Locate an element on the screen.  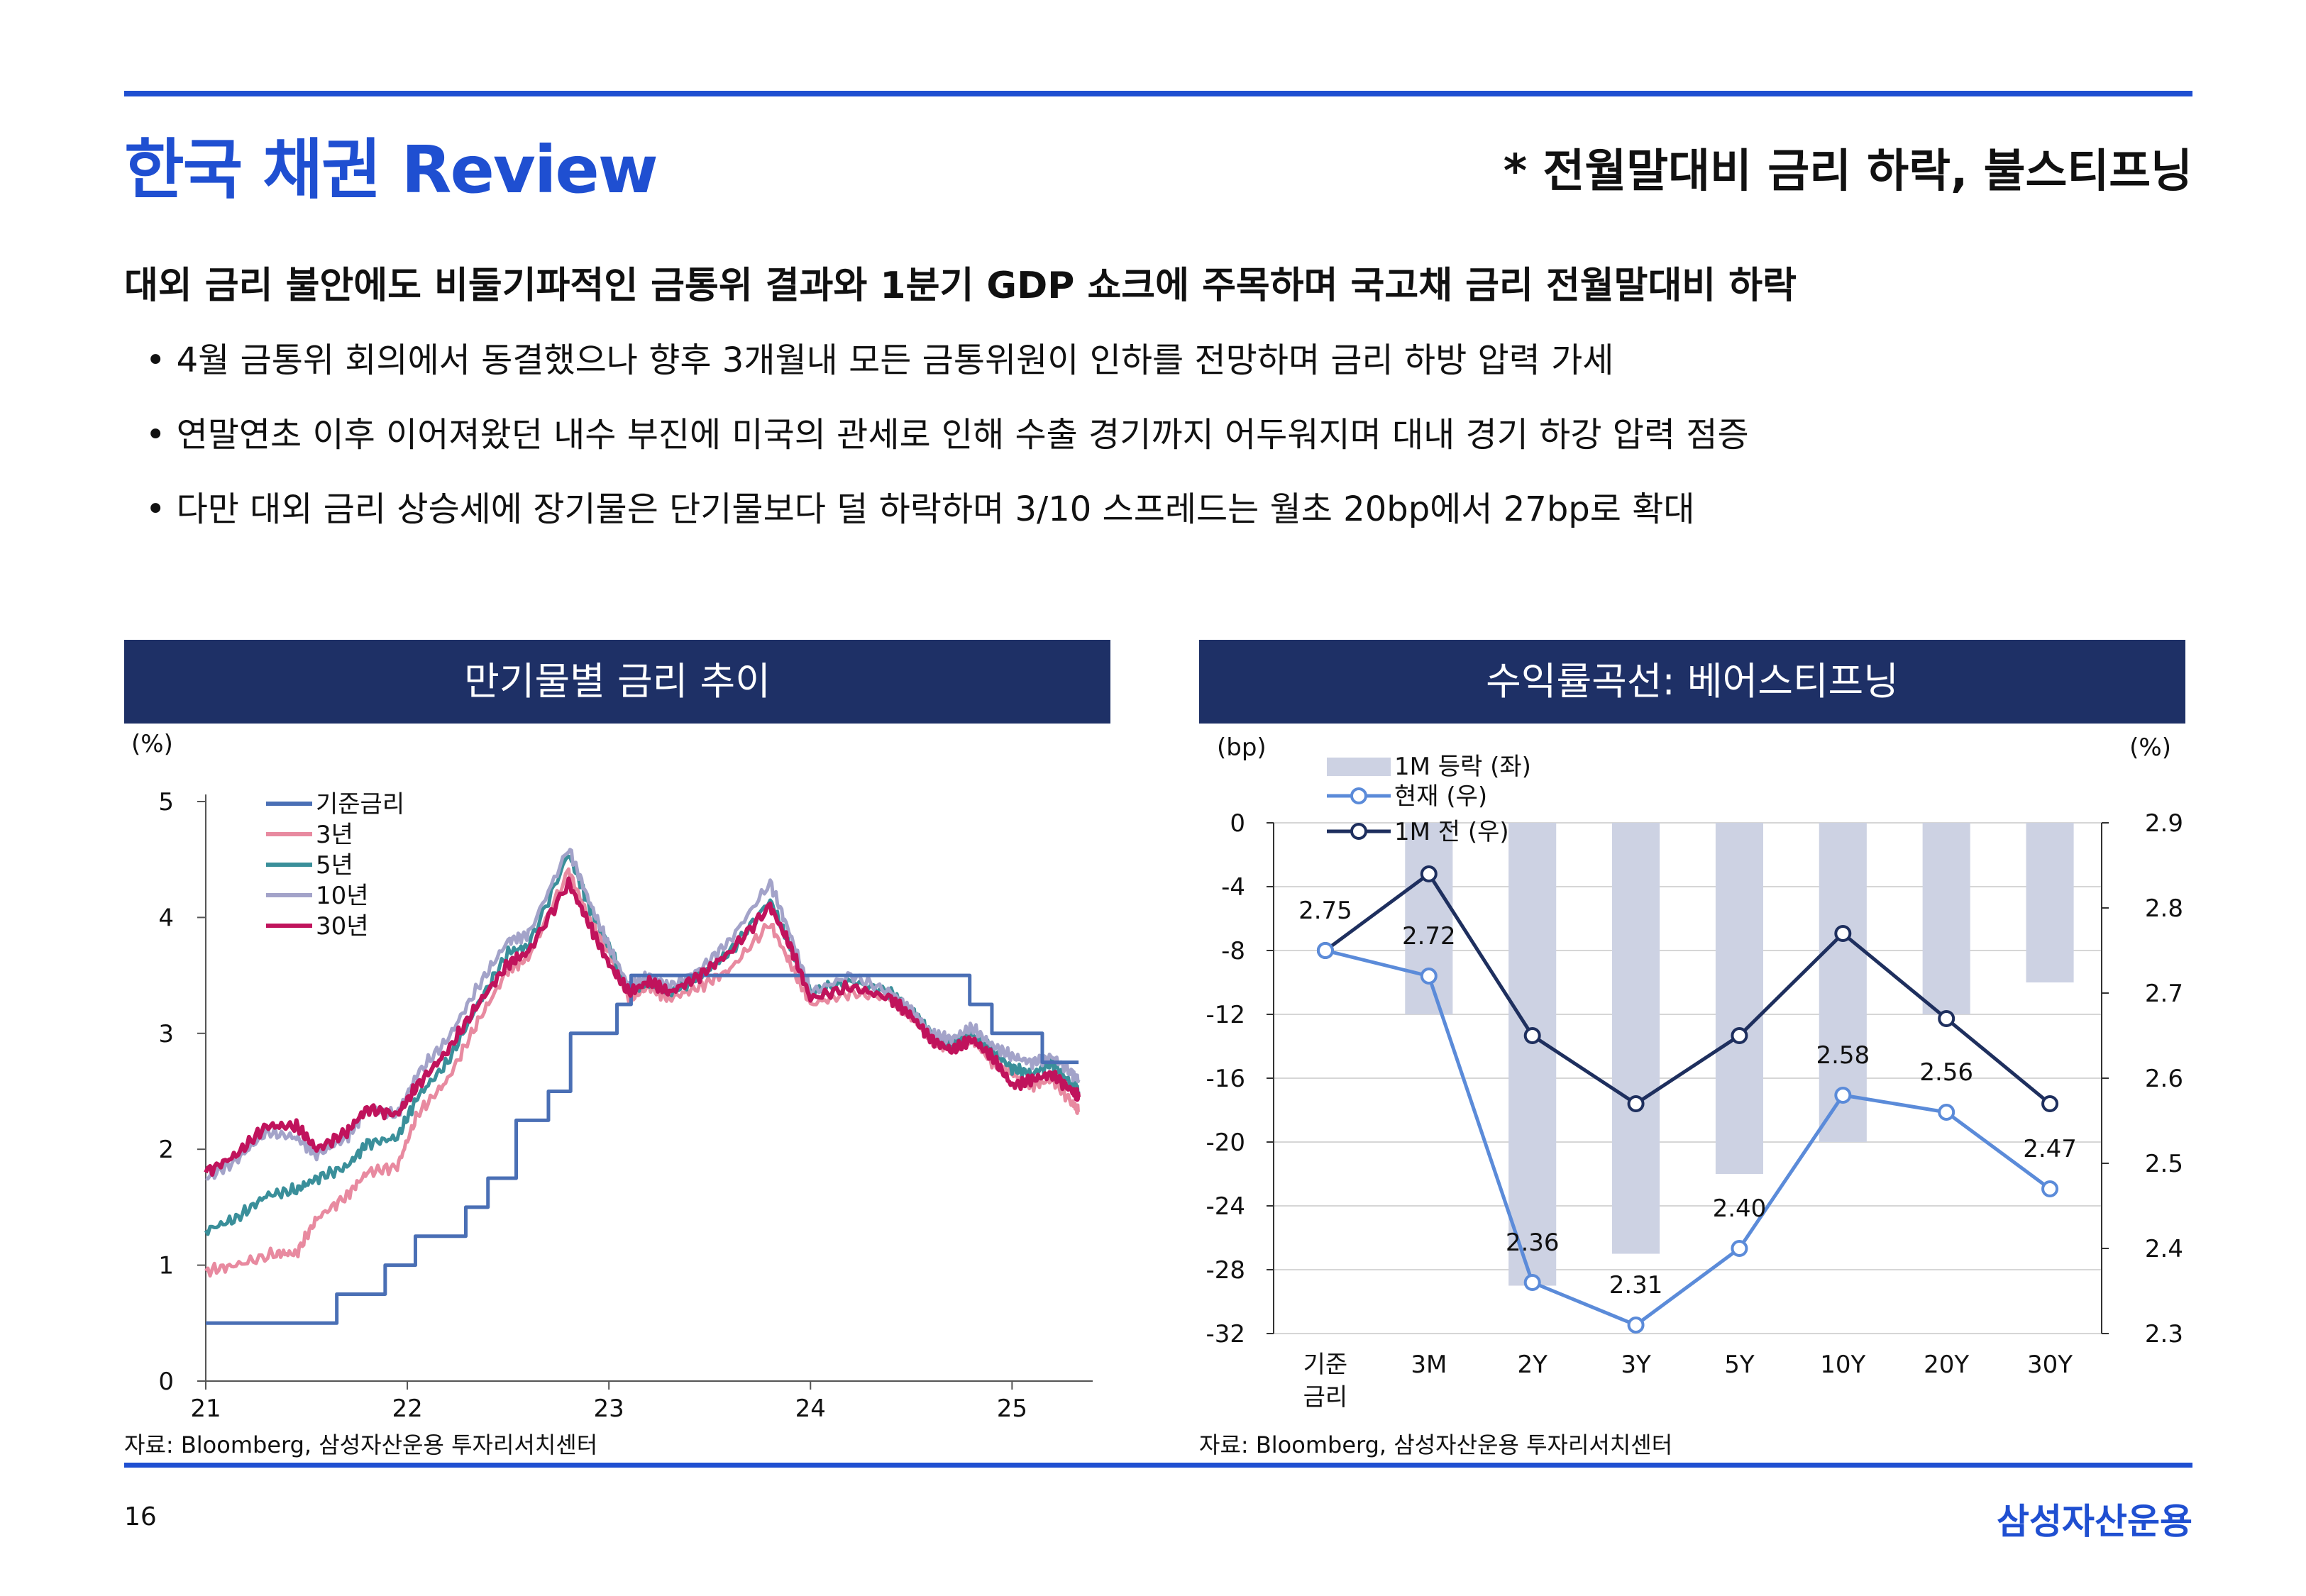
x-tick-label: 25 is located at coordinates (1012, 1407).